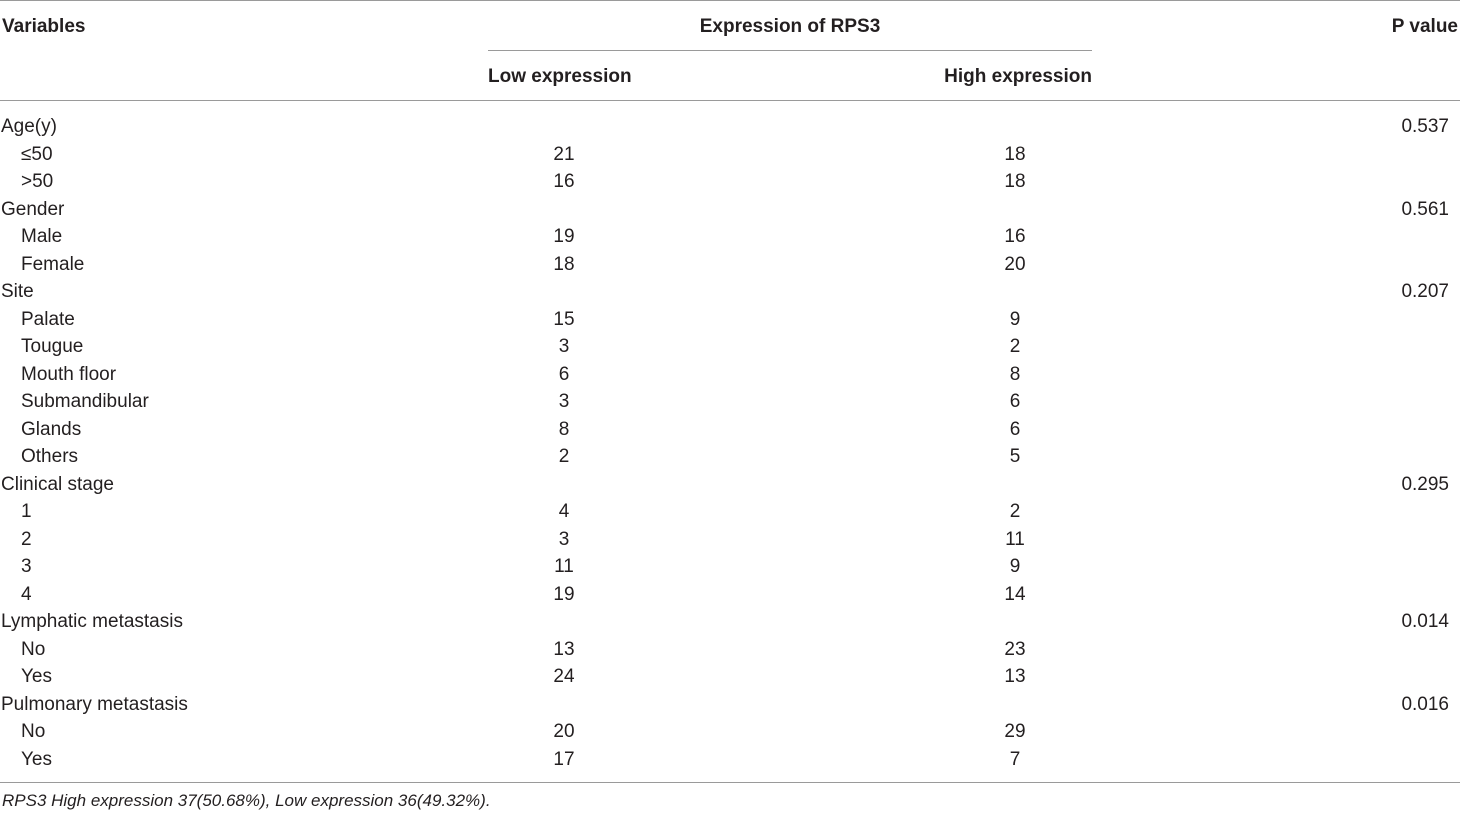 The image size is (1460, 813). I want to click on row-label: >50, so click(37, 181).